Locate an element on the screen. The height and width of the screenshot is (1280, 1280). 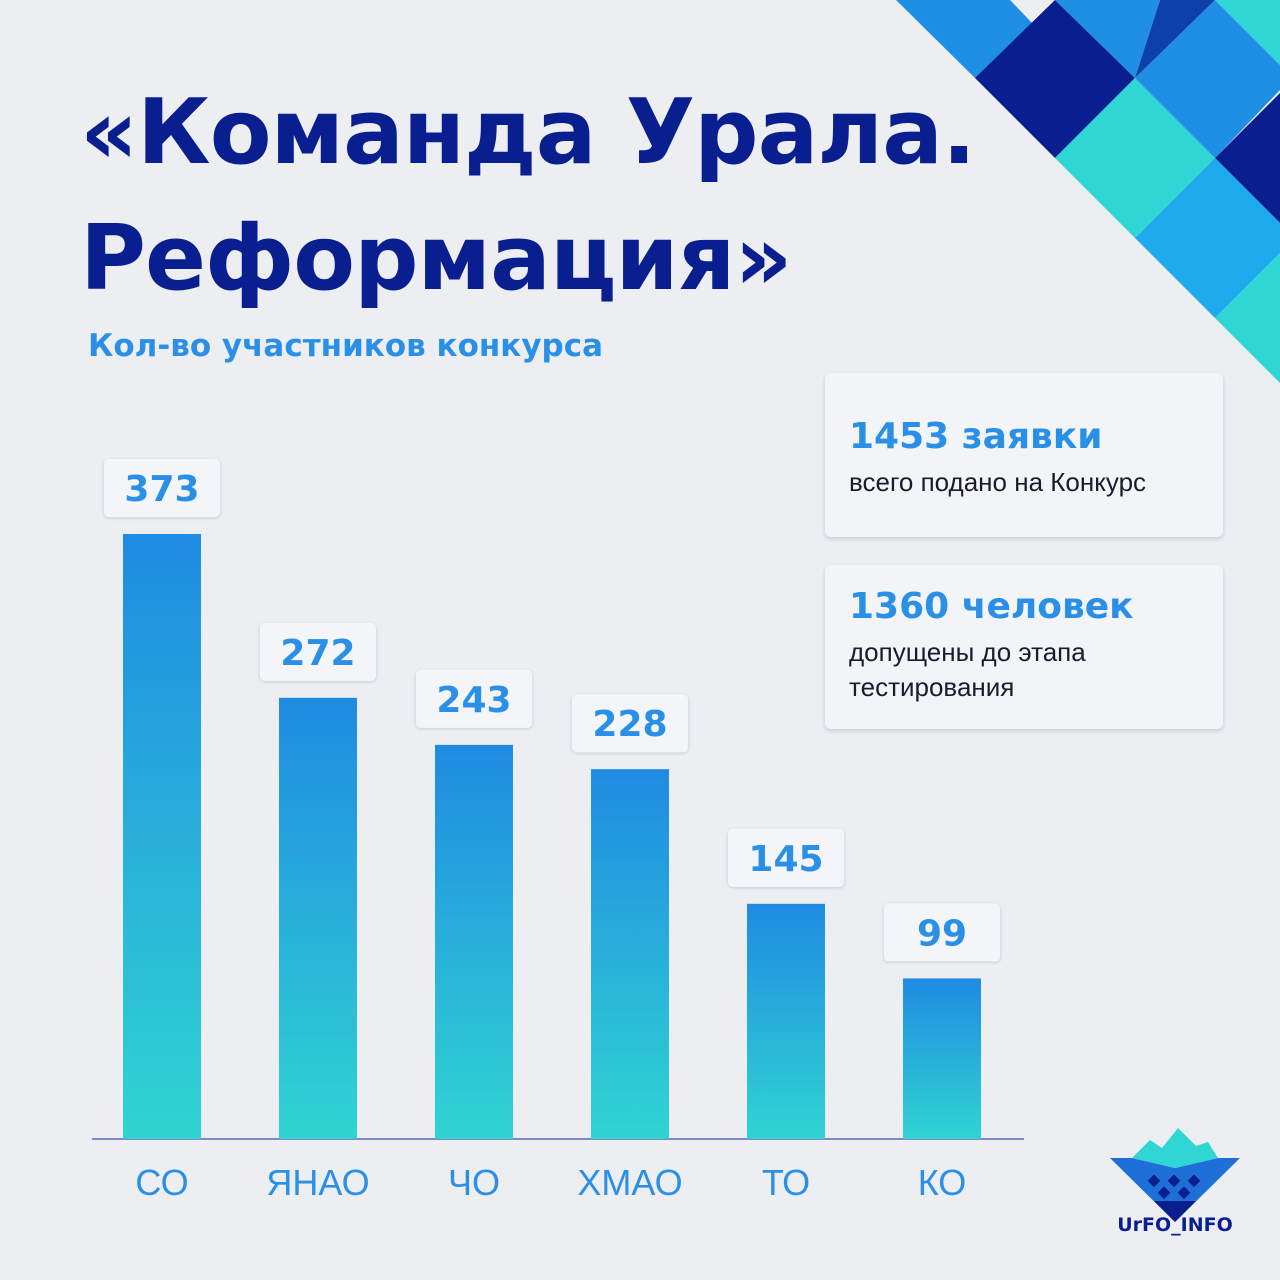
data-label: 228 is located at coordinates (629, 724).